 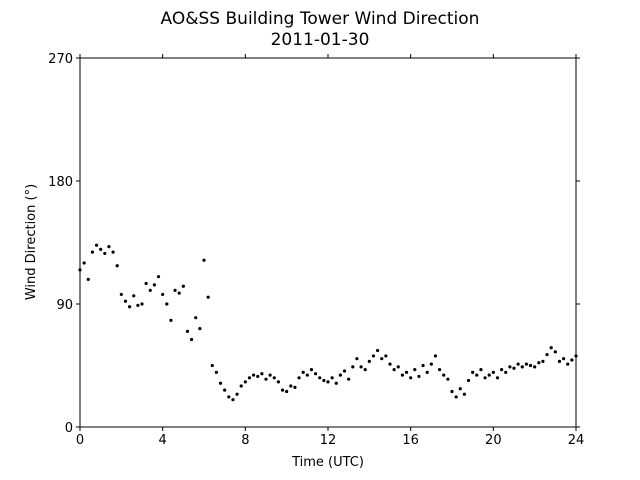 I want to click on x-tick-label: 0, so click(x=80, y=440).